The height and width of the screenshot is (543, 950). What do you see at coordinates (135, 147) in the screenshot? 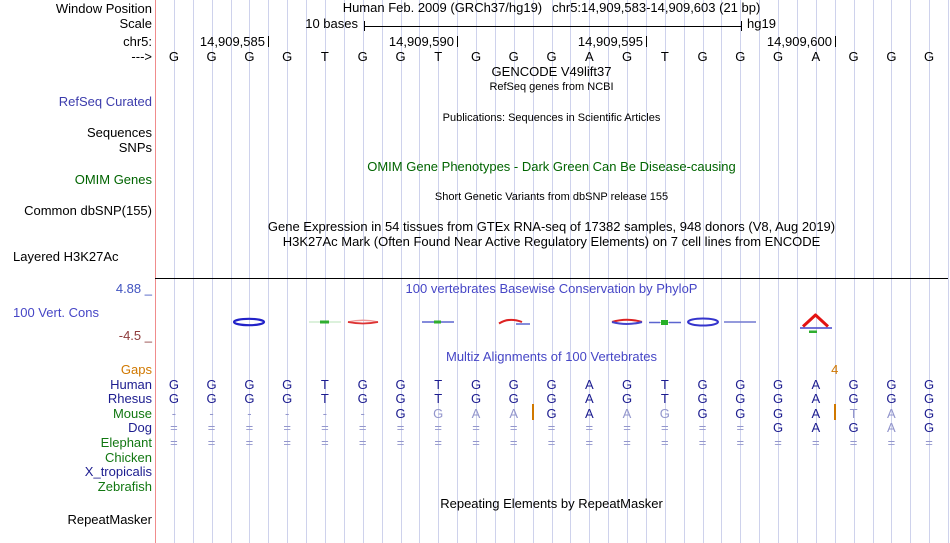
I see `snps-label: SNPs` at bounding box center [135, 147].